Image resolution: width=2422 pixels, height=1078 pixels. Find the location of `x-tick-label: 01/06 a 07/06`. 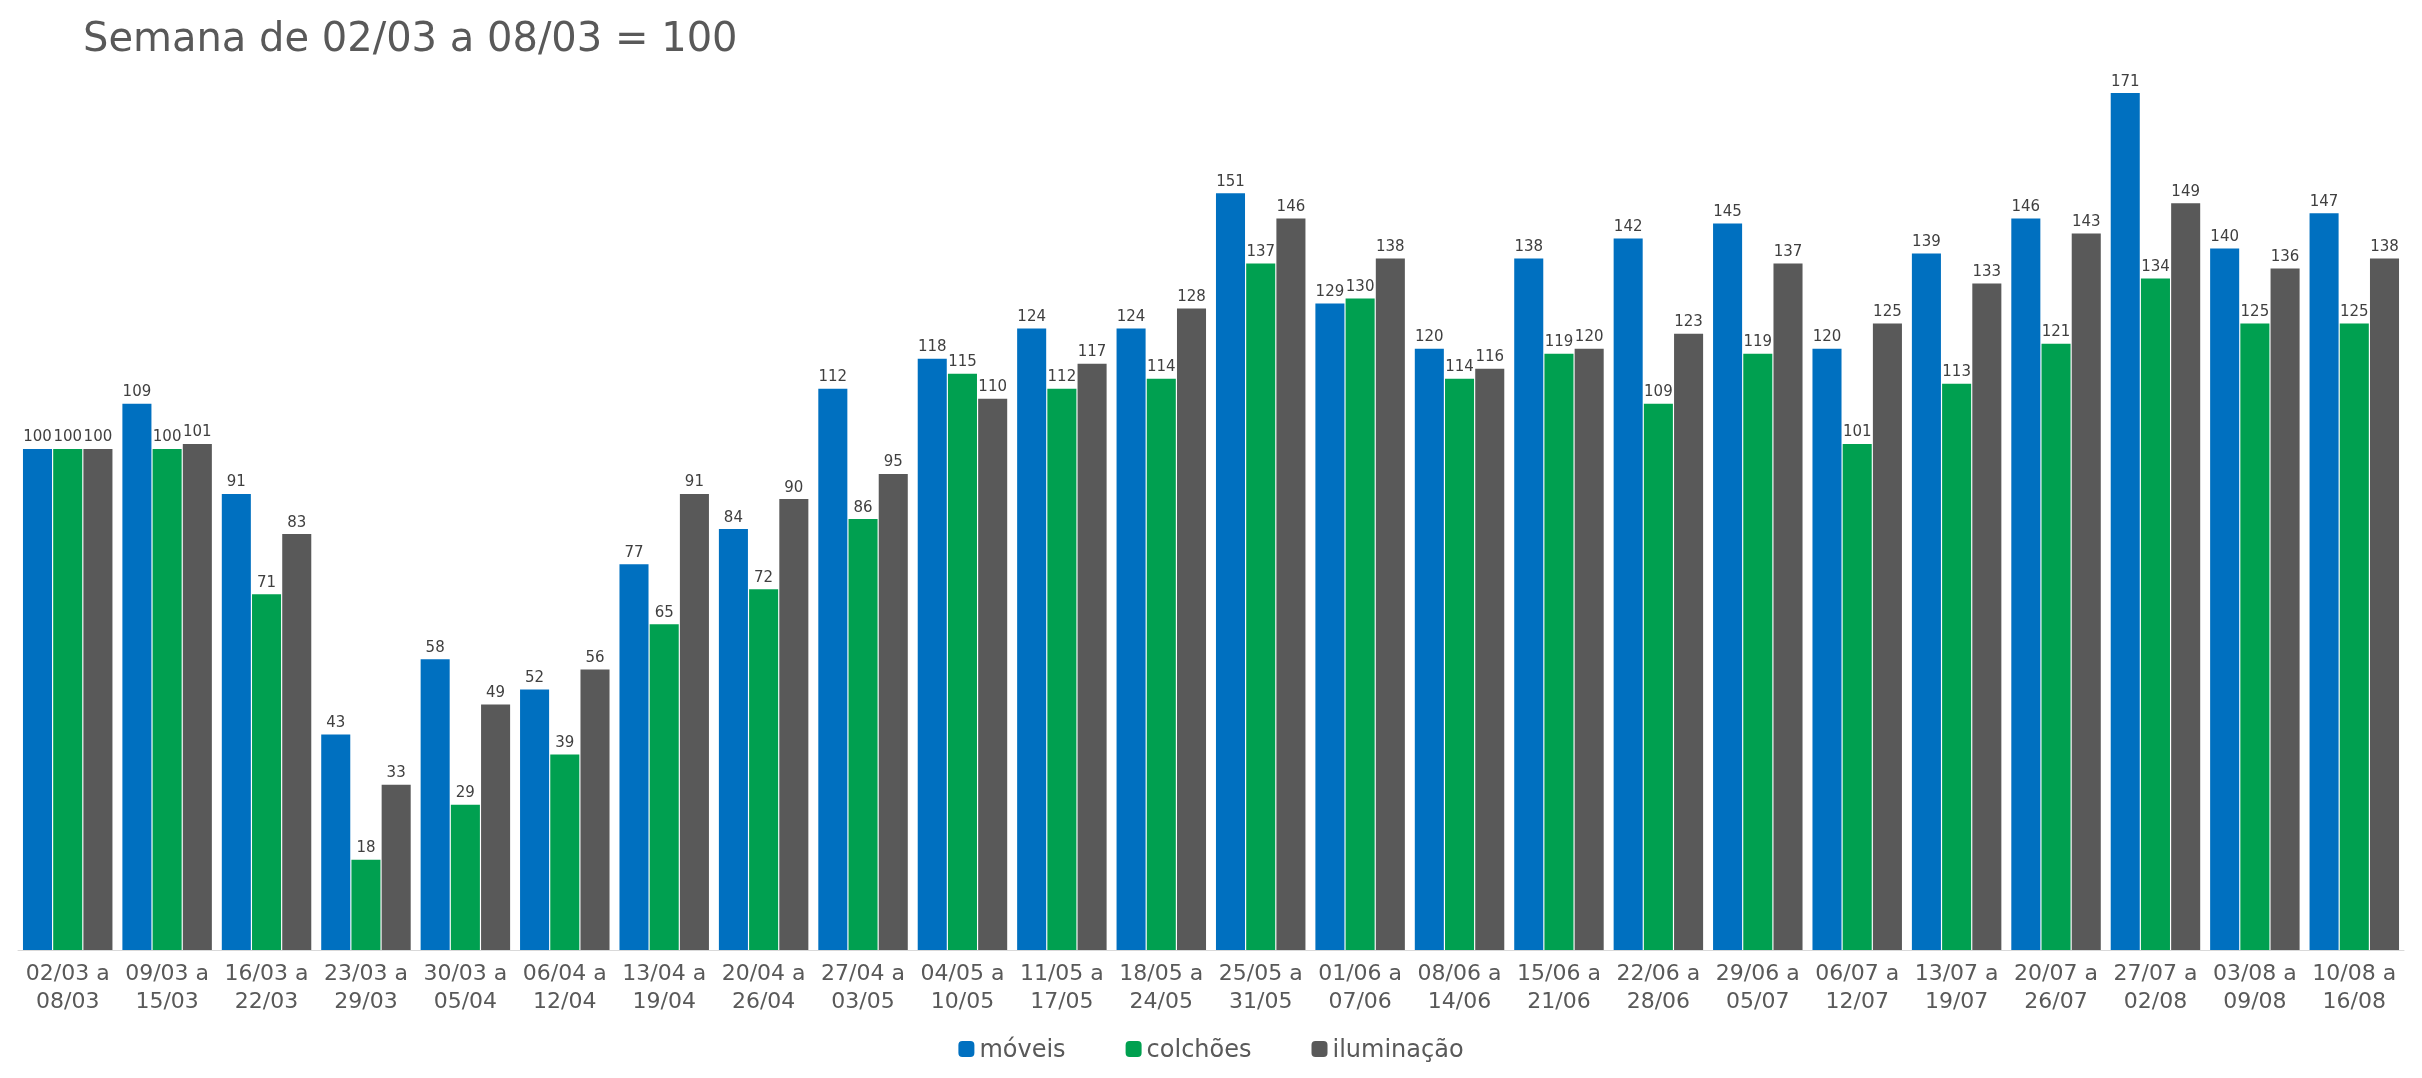

x-tick-label: 01/06 a 07/06 is located at coordinates (1360, 986).